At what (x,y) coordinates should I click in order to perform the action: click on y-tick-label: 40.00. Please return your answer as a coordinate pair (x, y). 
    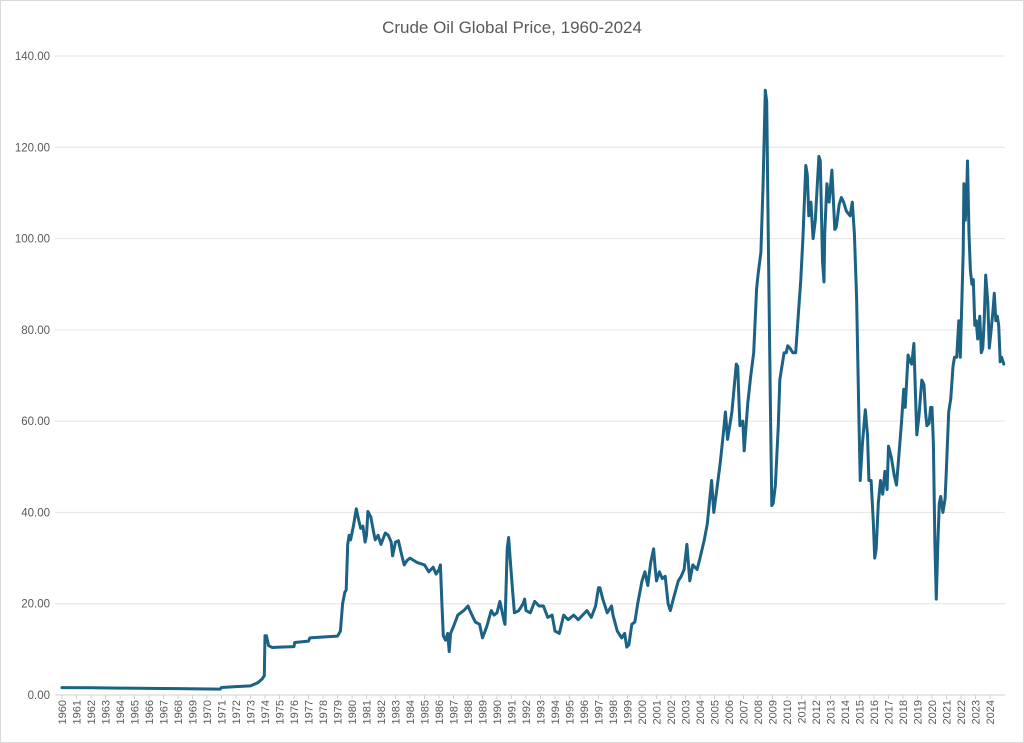
    Looking at the image, I should click on (35, 513).